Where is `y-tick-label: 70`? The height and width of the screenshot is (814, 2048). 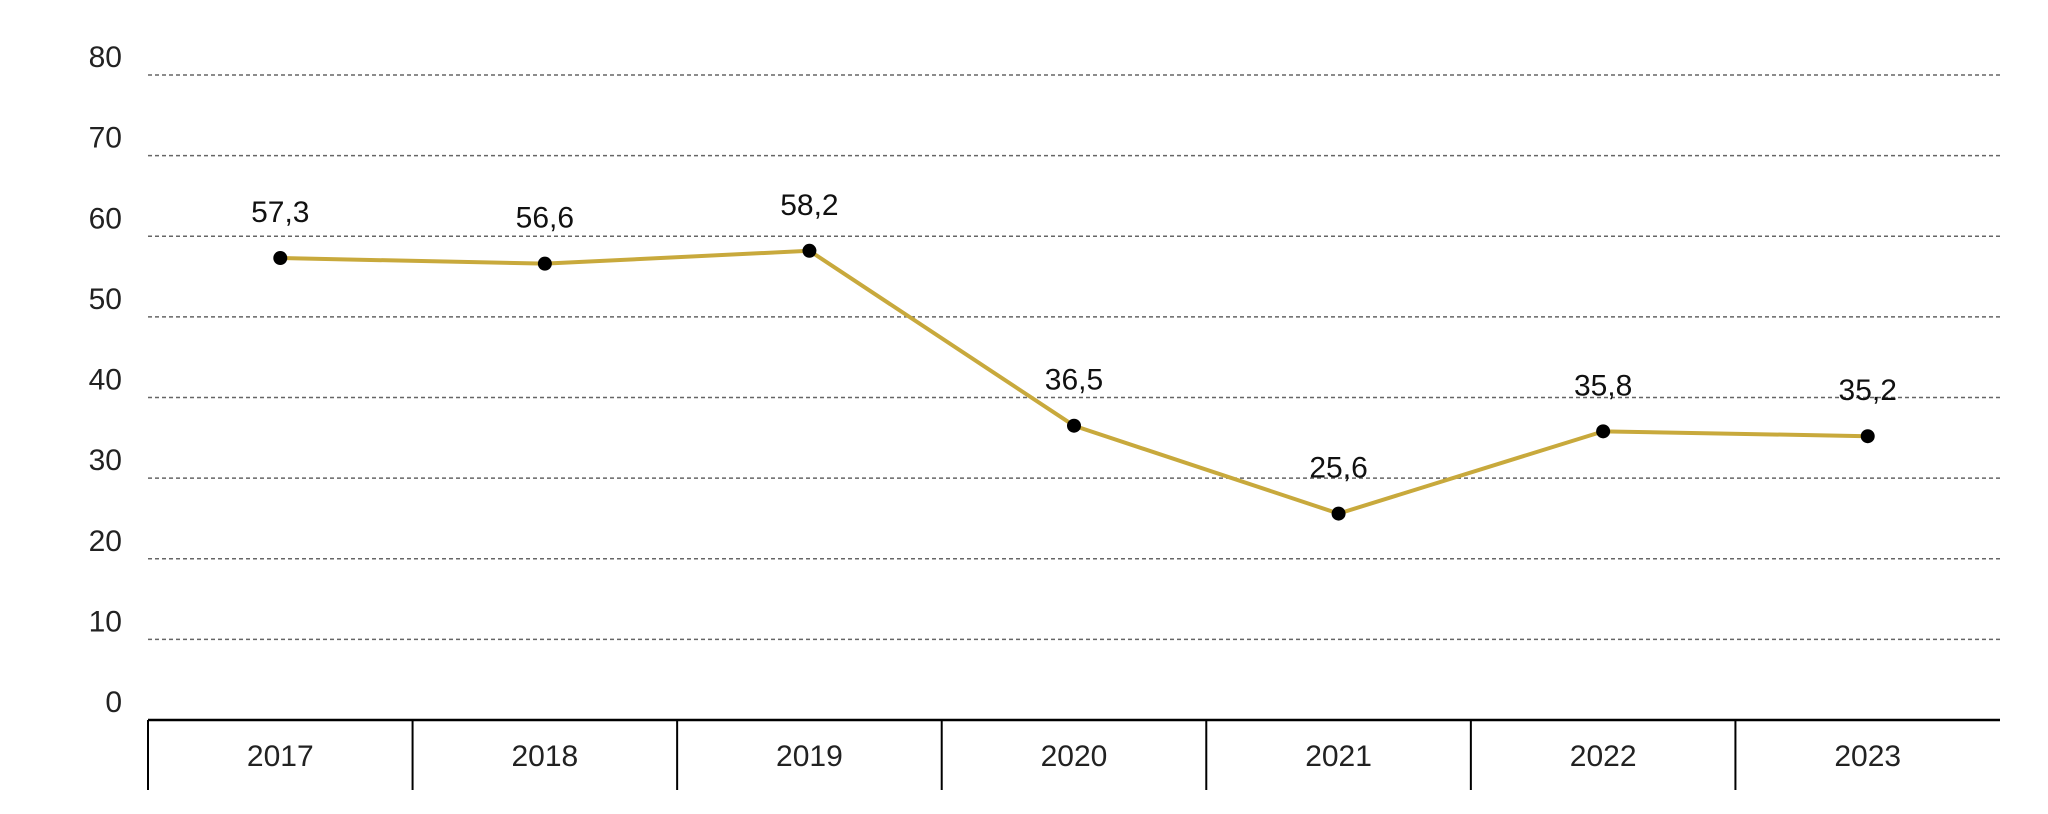 y-tick-label: 70 is located at coordinates (105, 138).